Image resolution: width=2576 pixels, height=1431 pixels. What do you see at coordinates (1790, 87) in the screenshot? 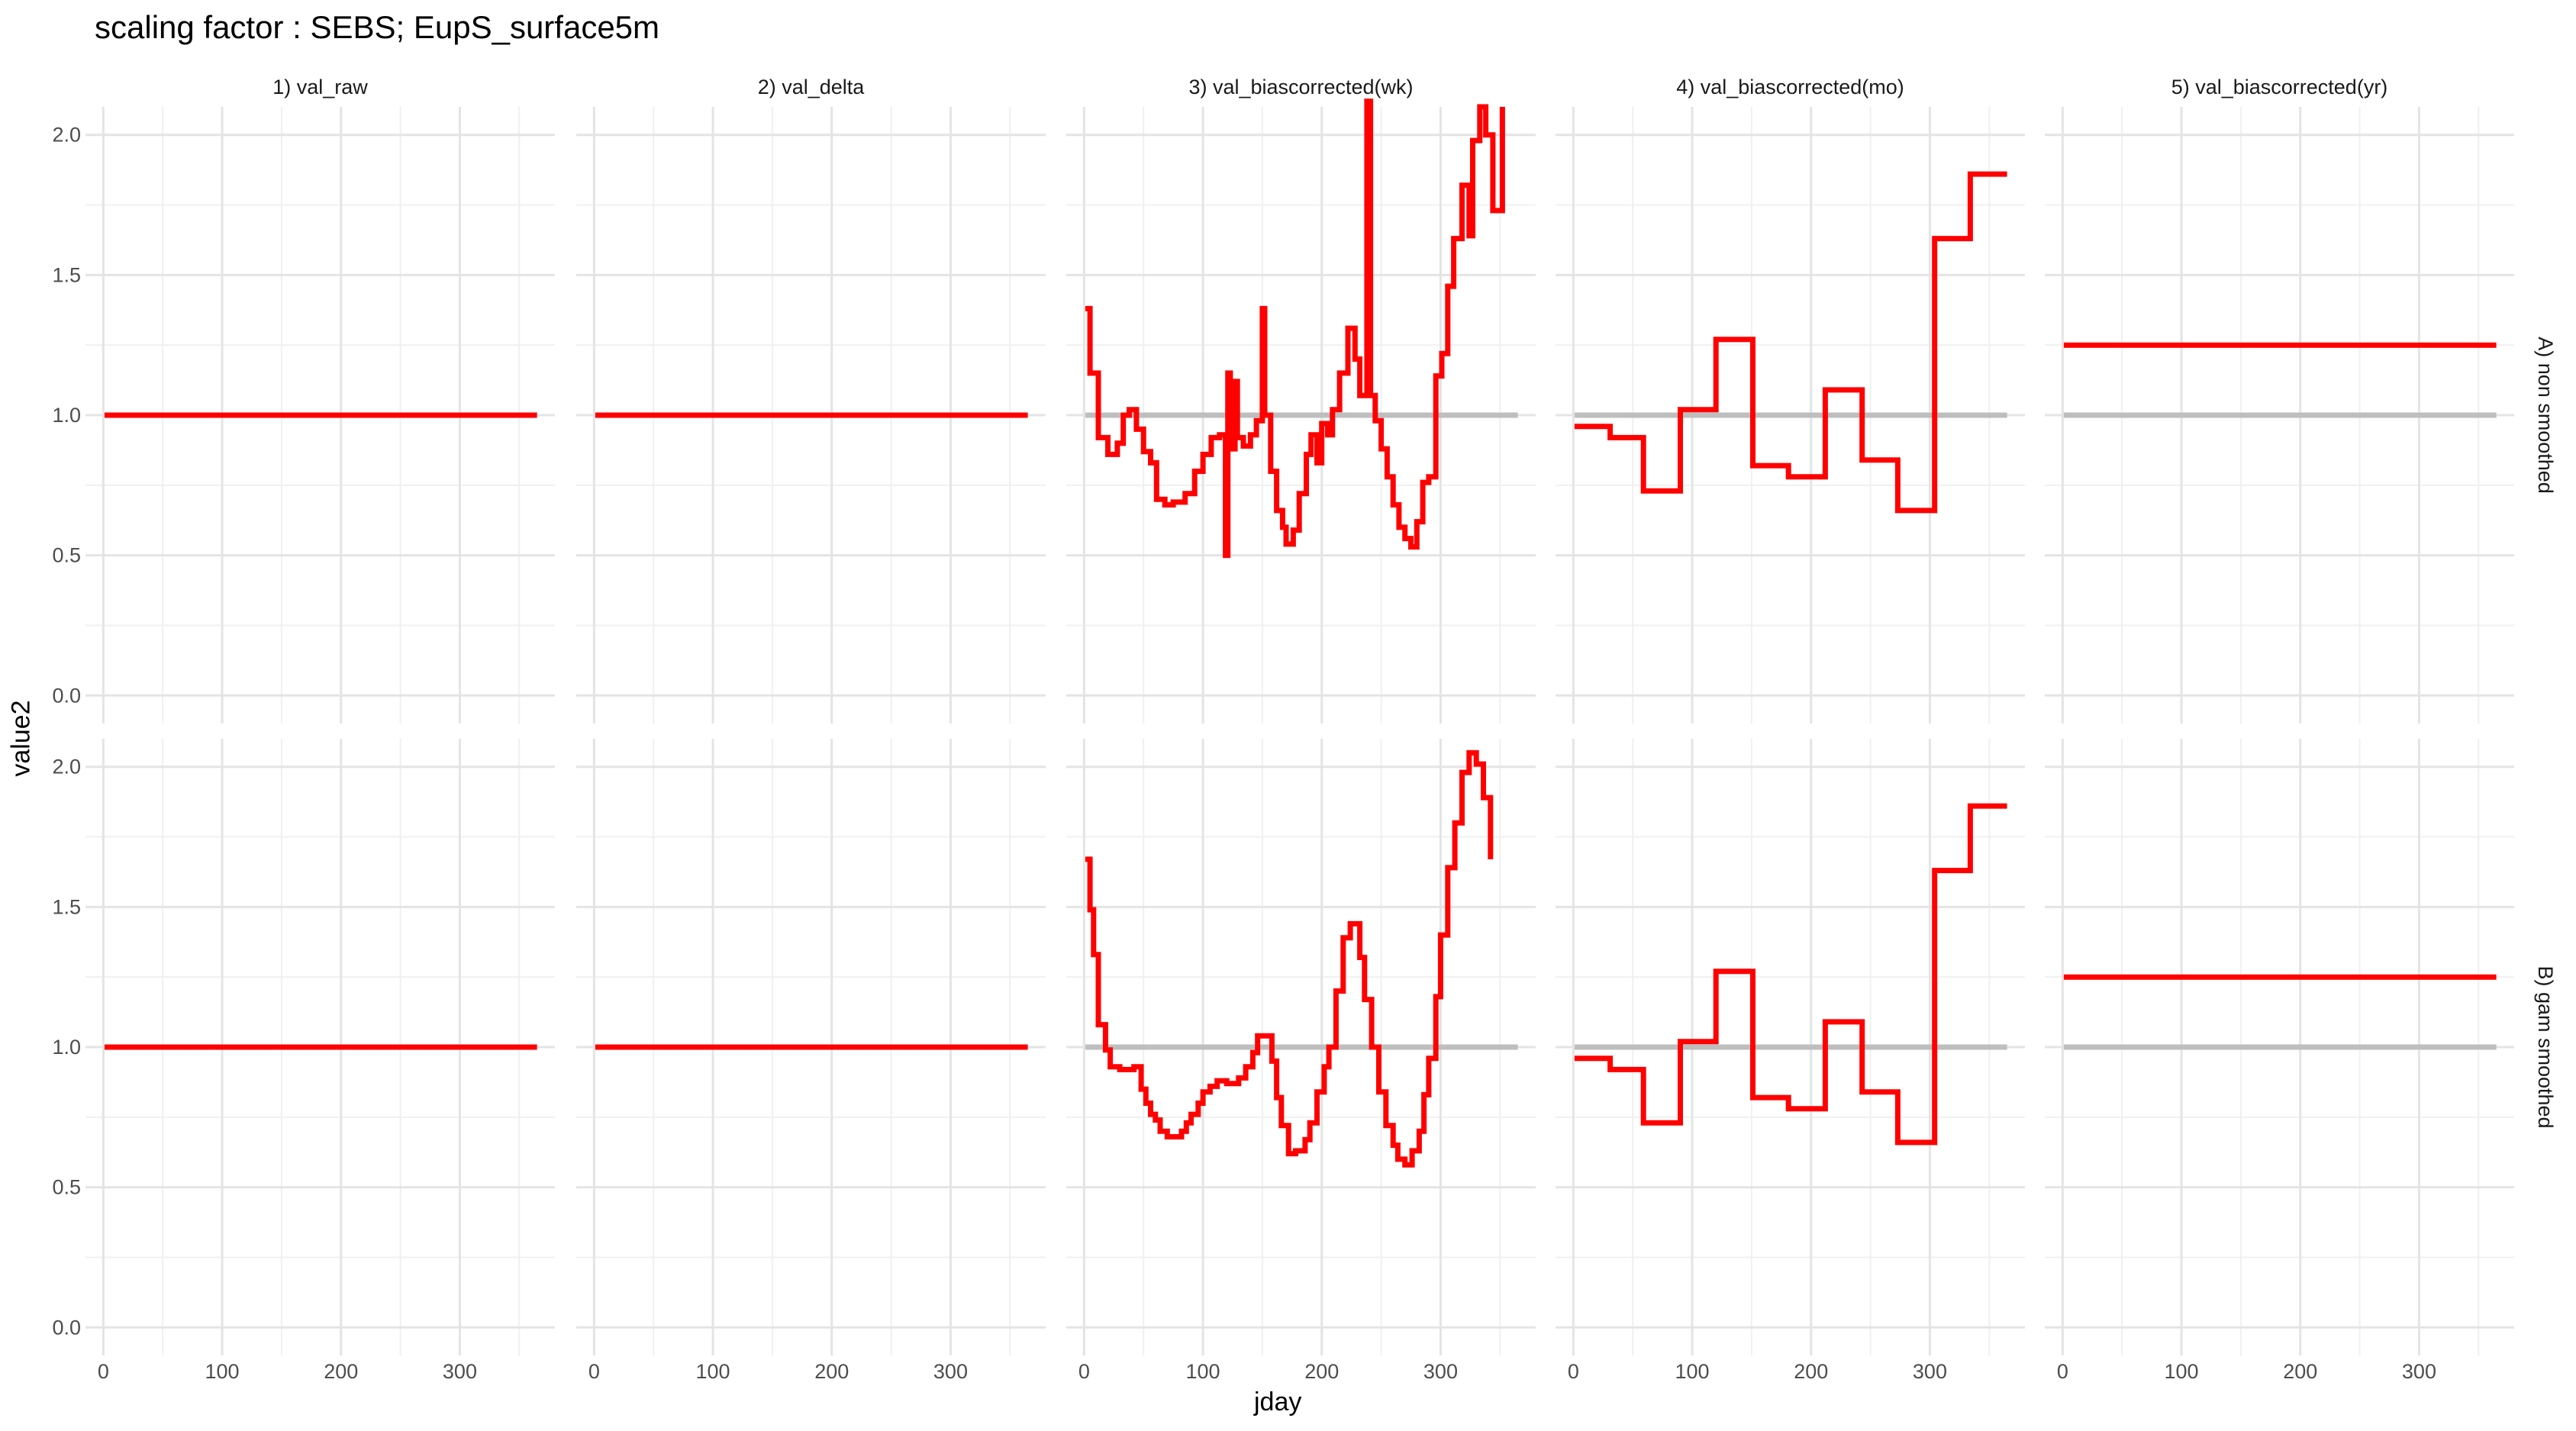
I see `facet-column-label: 4) val_biascorrected(mo)` at bounding box center [1790, 87].